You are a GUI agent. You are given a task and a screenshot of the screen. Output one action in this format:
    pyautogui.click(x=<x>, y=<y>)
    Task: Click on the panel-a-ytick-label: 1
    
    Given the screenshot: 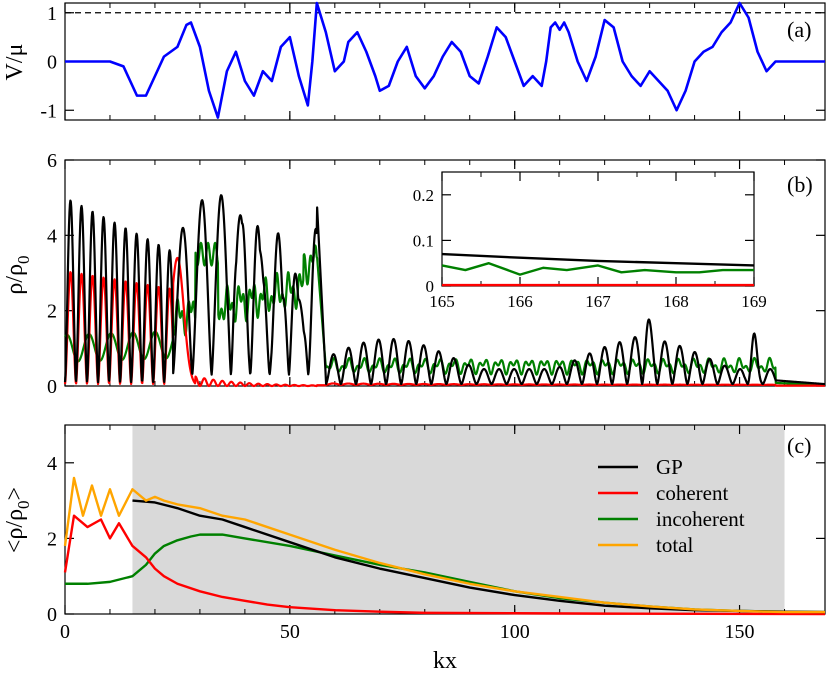 What is the action you would take?
    pyautogui.click(x=52, y=14)
    